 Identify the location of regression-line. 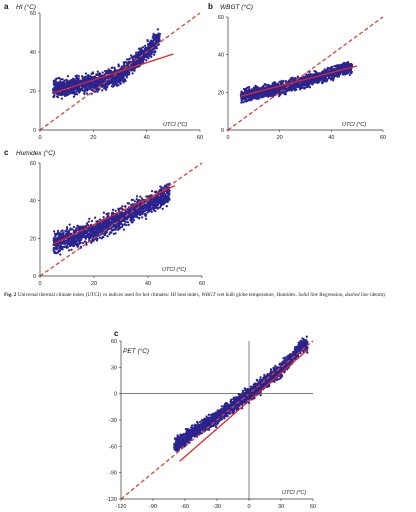
(299, 81).